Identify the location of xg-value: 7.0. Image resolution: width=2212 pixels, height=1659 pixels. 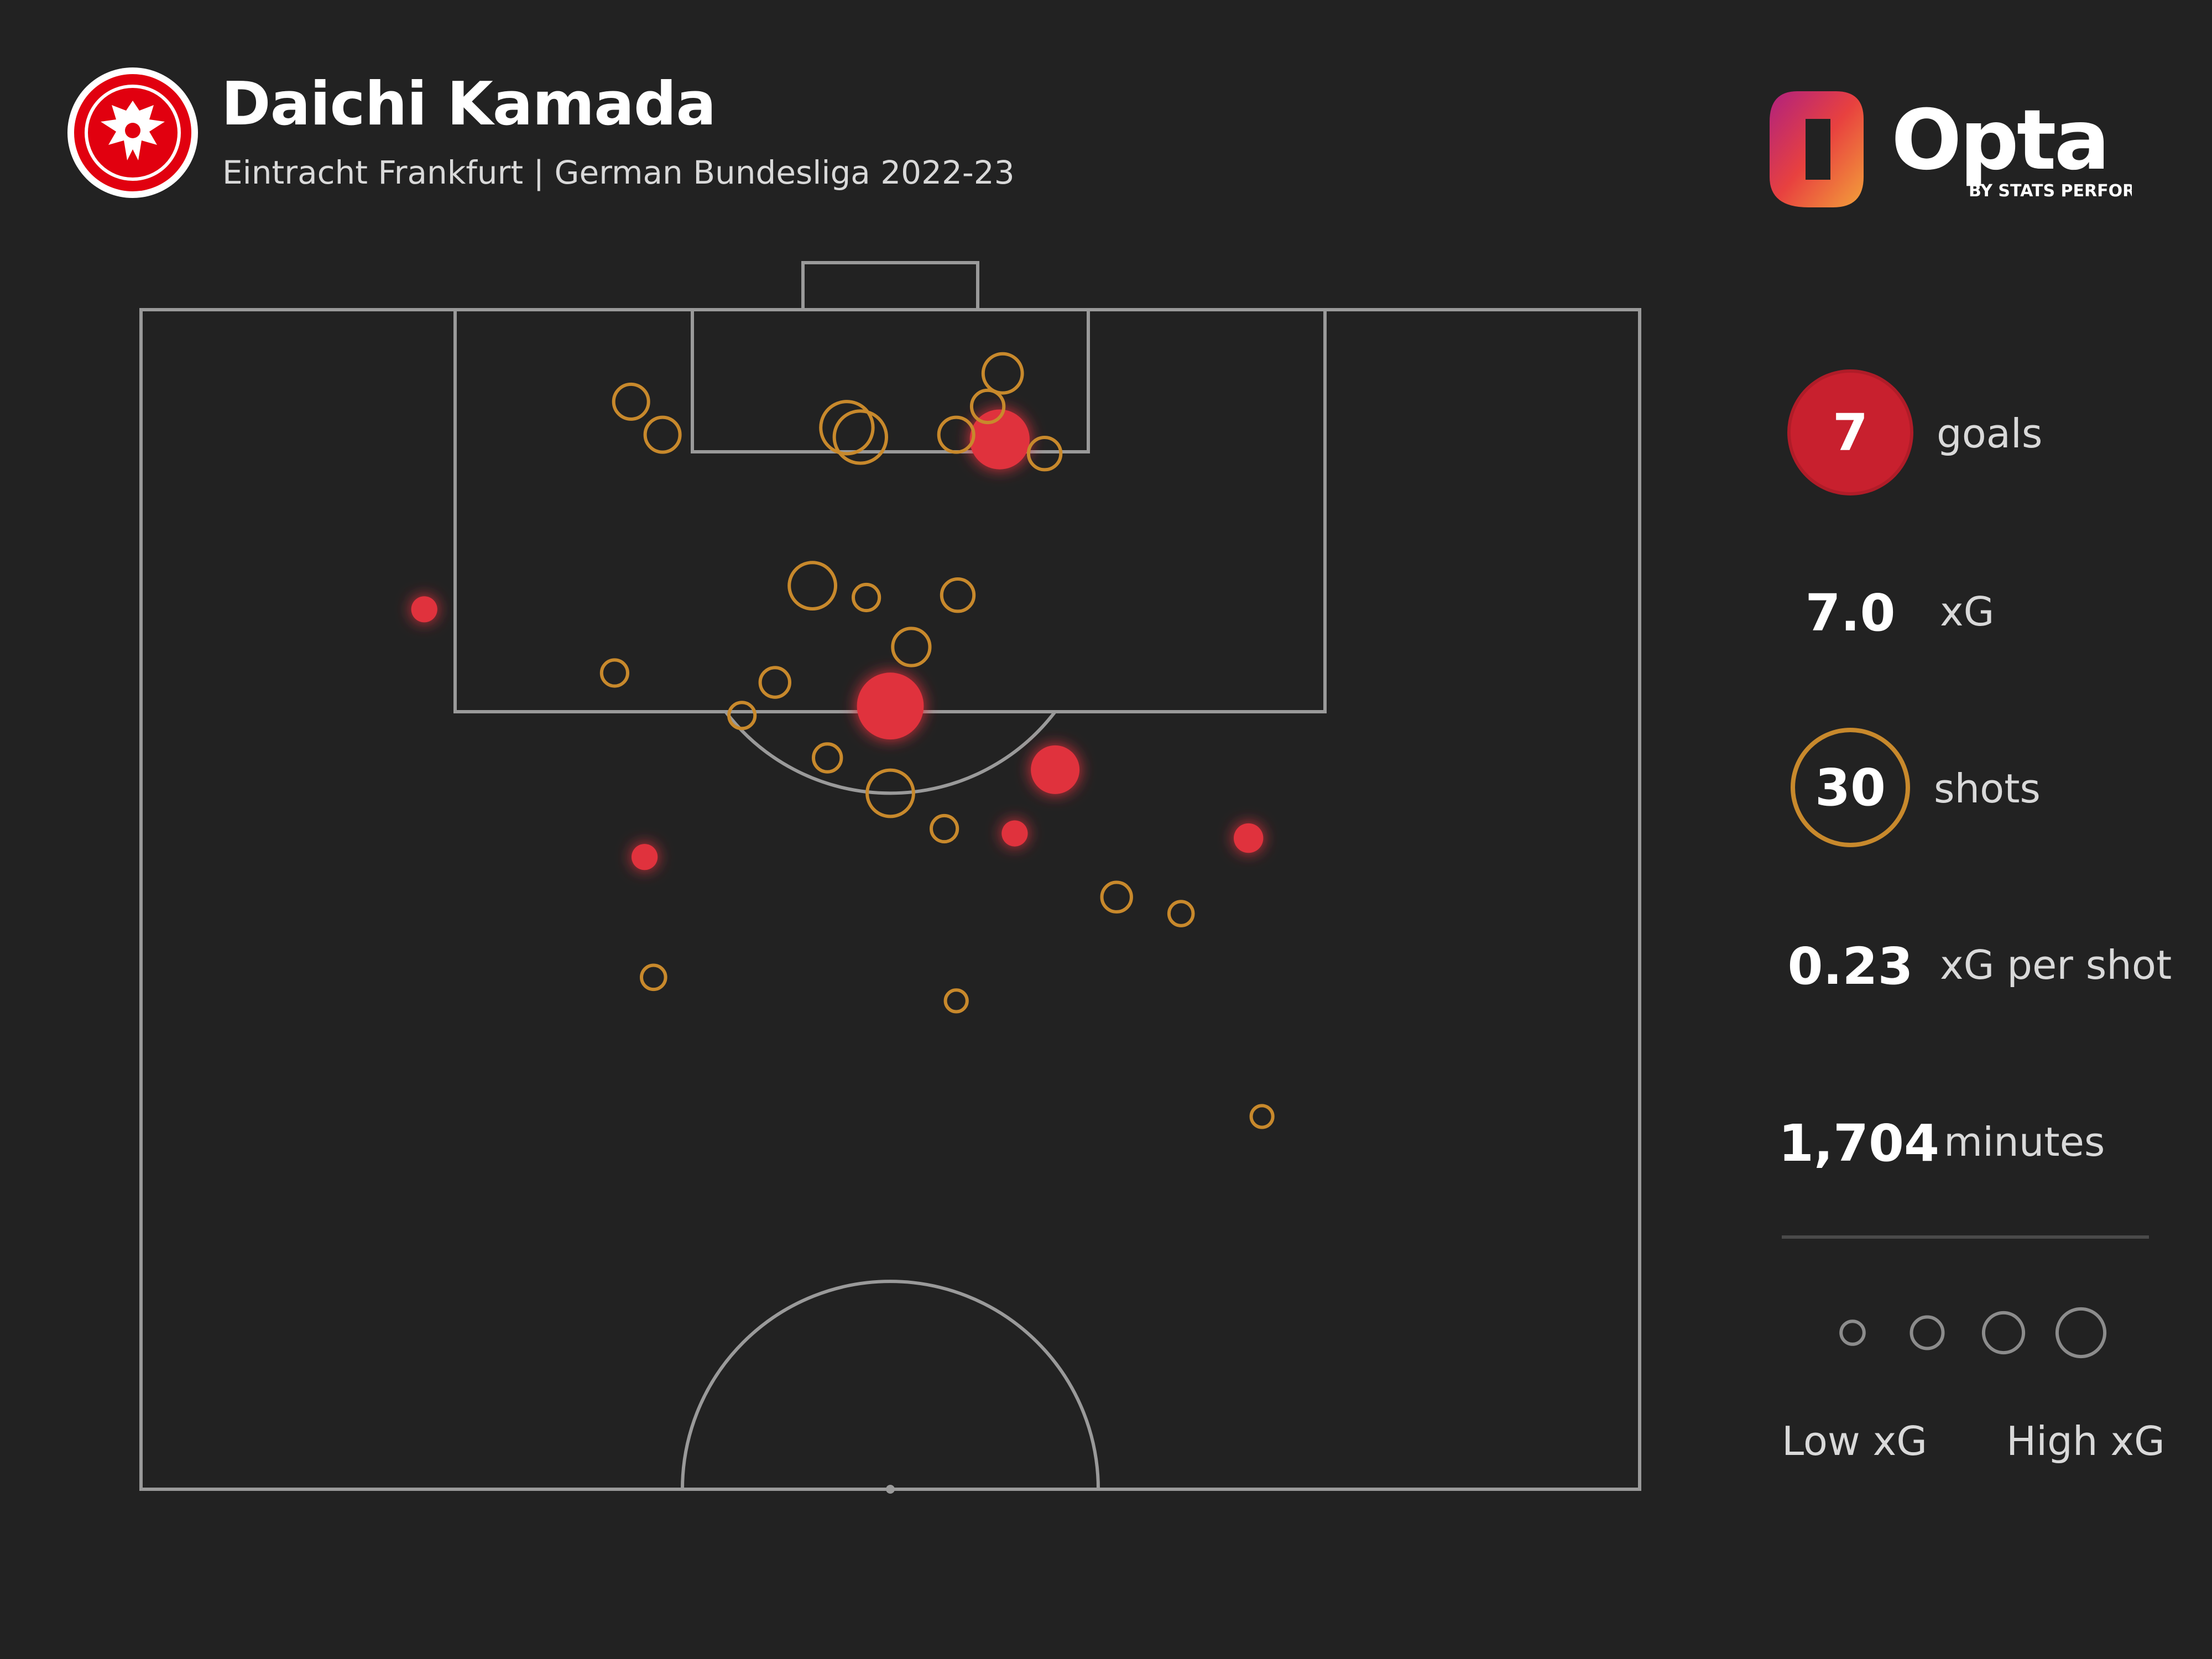
(1851, 613).